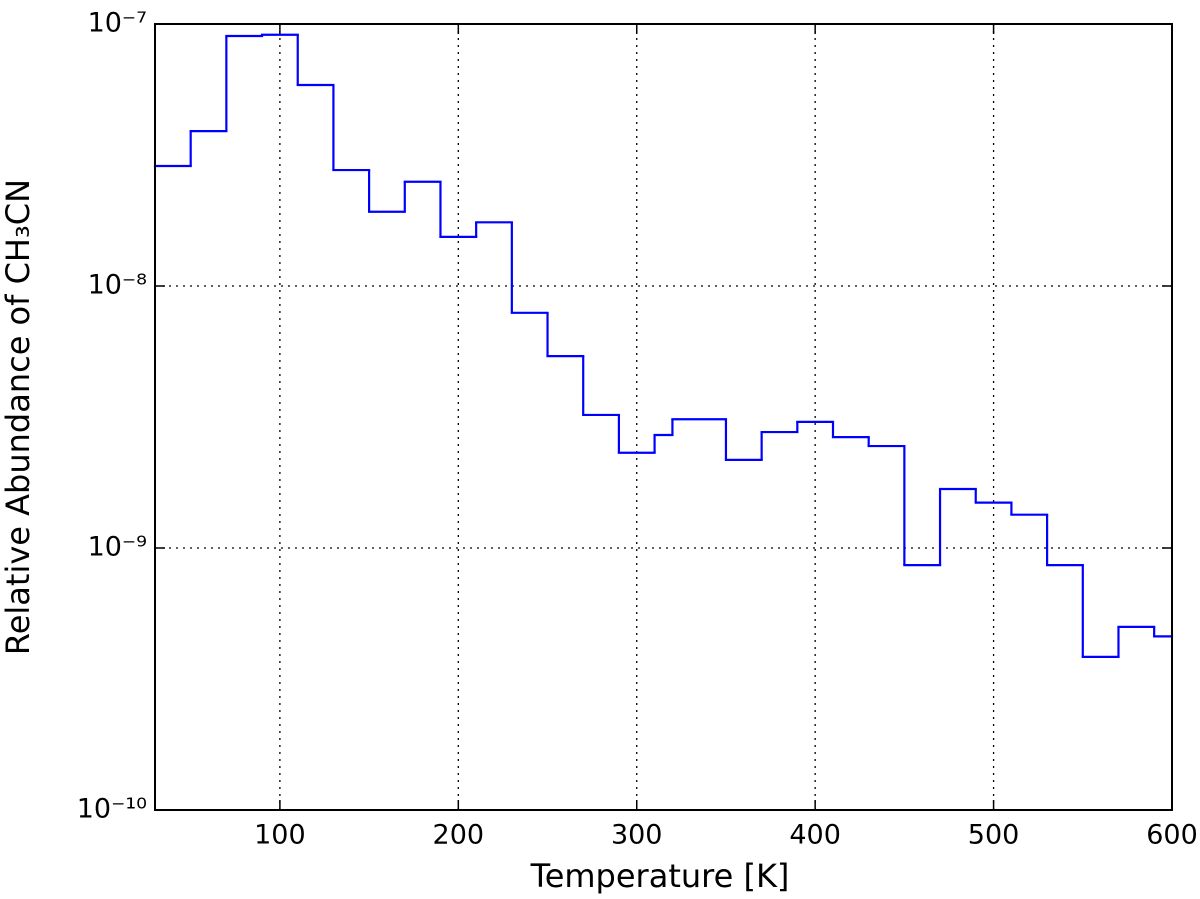 The image size is (1200, 899). What do you see at coordinates (117, 547) in the screenshot?
I see `y-tick-label: 10⁻⁹` at bounding box center [117, 547].